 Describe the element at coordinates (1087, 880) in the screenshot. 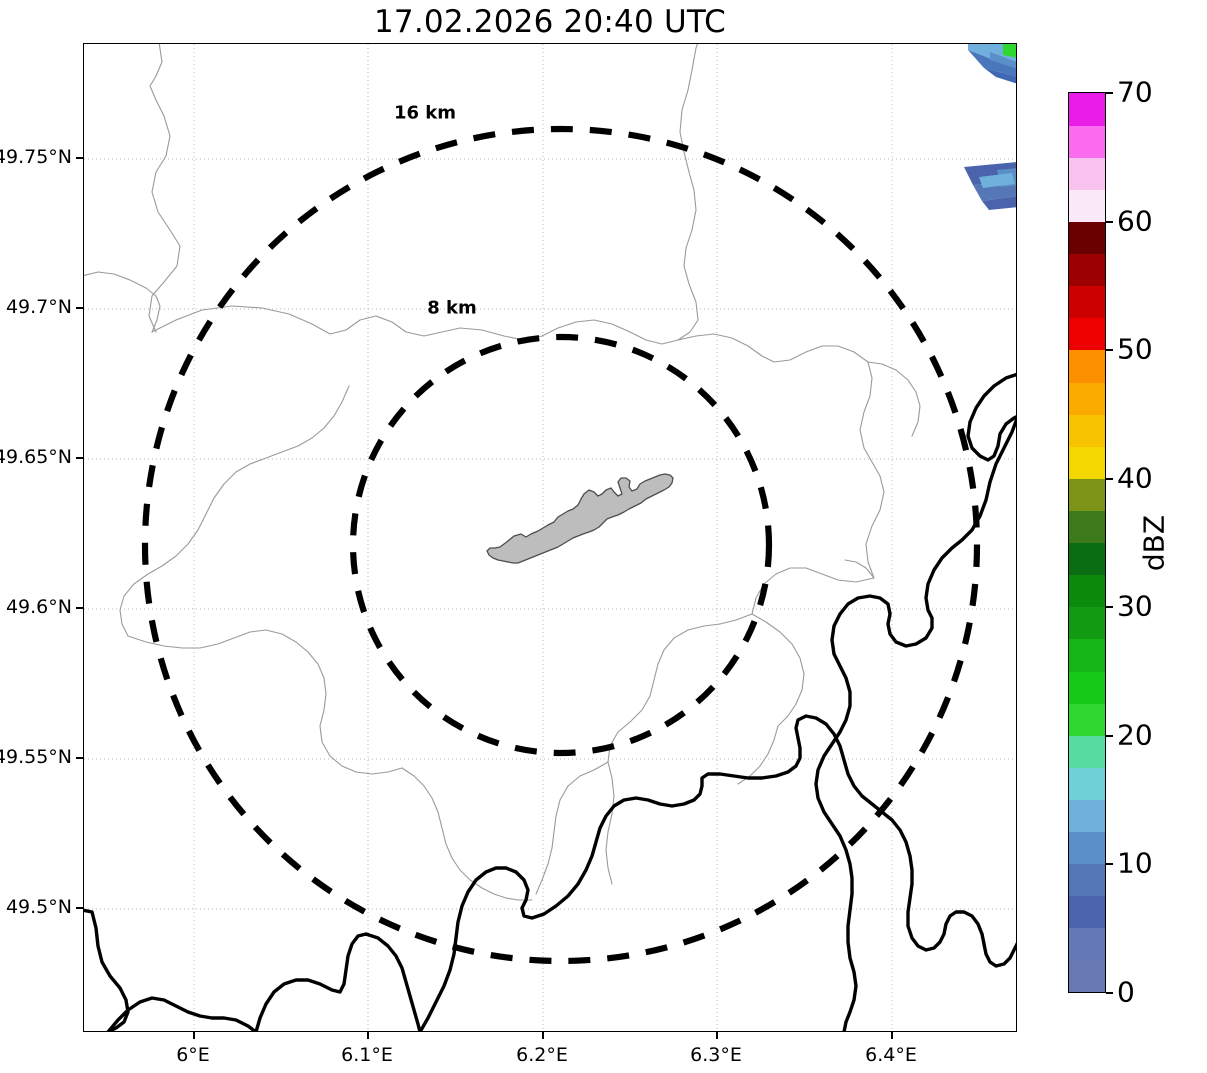

I see `colorbar-band-7.5-10` at that location.